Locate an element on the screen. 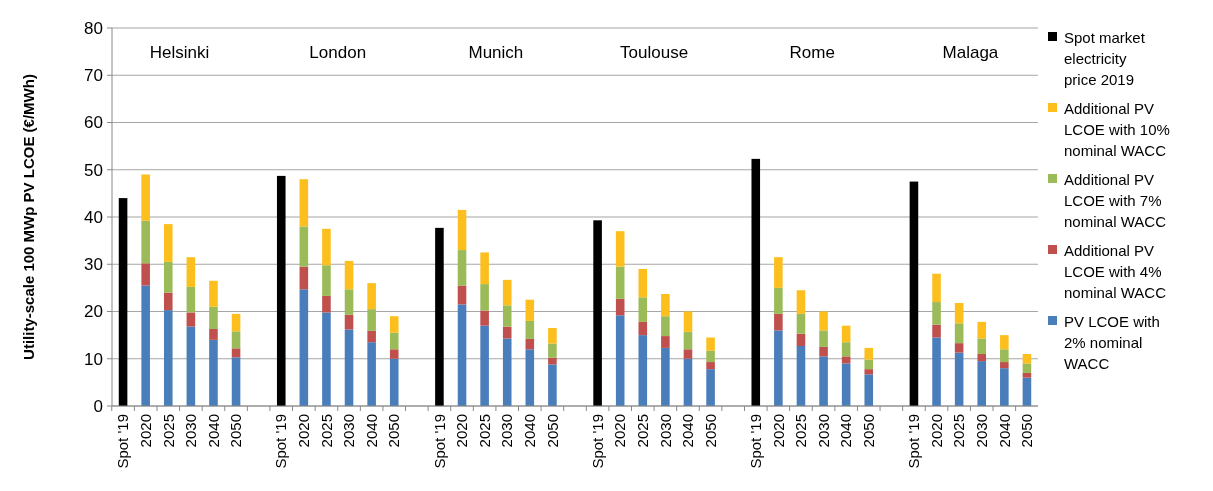 This screenshot has height=491, width=1213. annotation: Rome is located at coordinates (812, 52).